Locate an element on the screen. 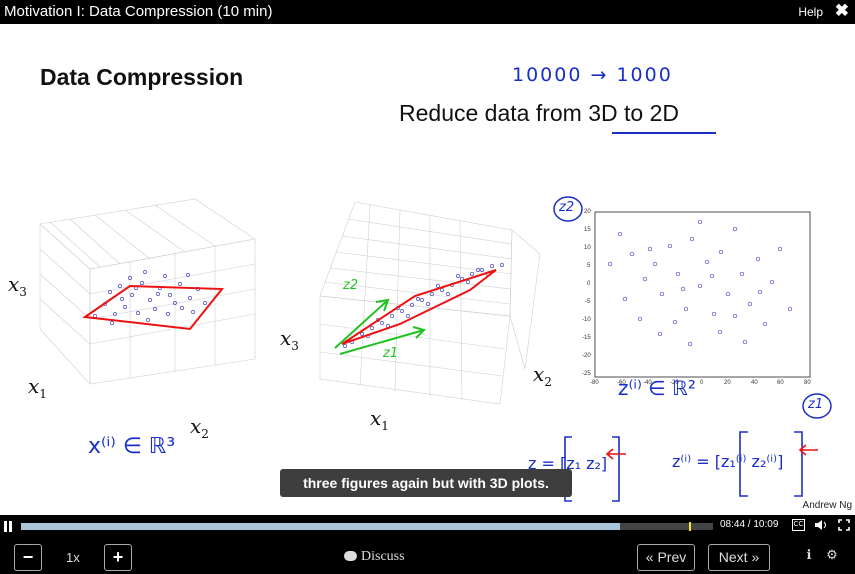 The height and width of the screenshot is (574, 855). x-tick: -80 is located at coordinates (594, 383).